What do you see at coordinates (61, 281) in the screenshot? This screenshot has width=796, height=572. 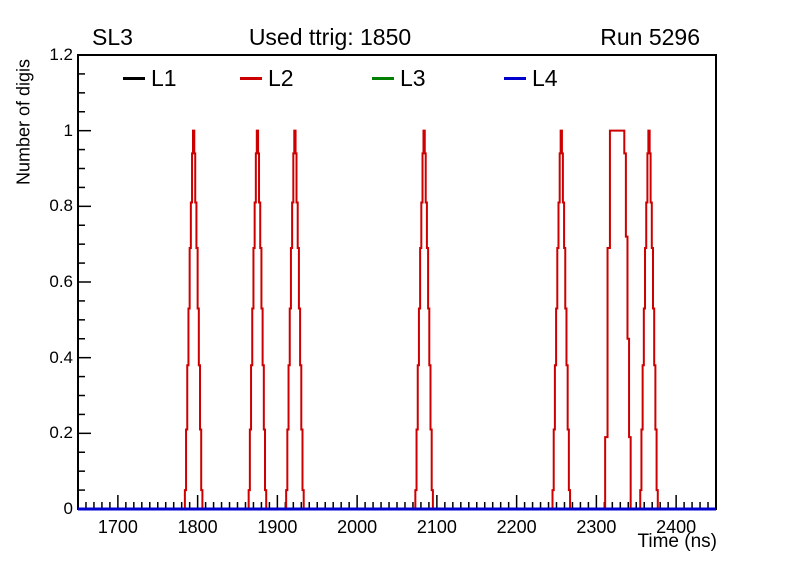 I see `y-tick-label-0.6: 0.6` at bounding box center [61, 281].